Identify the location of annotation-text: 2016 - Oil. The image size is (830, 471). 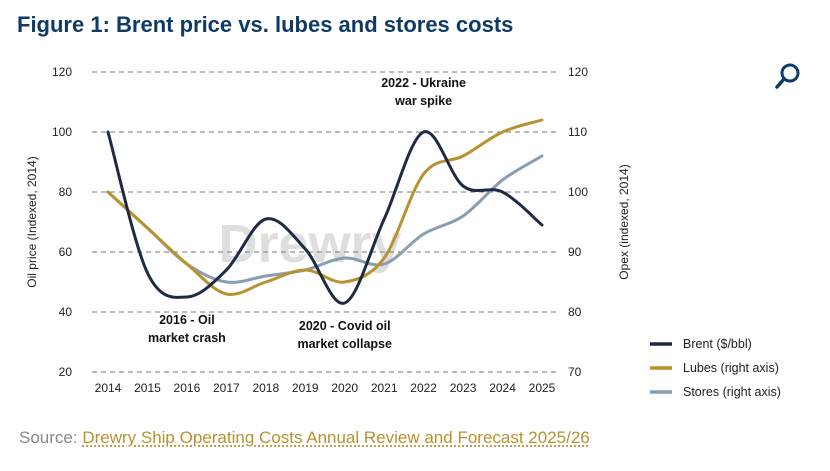
(187, 320).